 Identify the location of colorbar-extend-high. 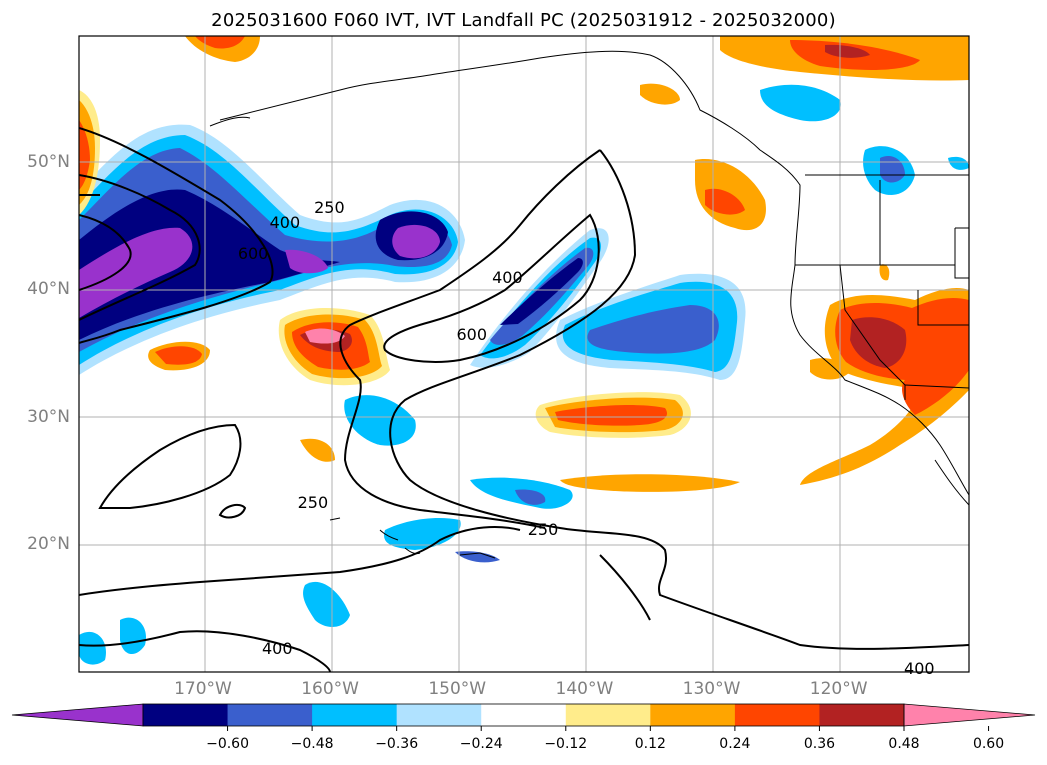
(969, 715).